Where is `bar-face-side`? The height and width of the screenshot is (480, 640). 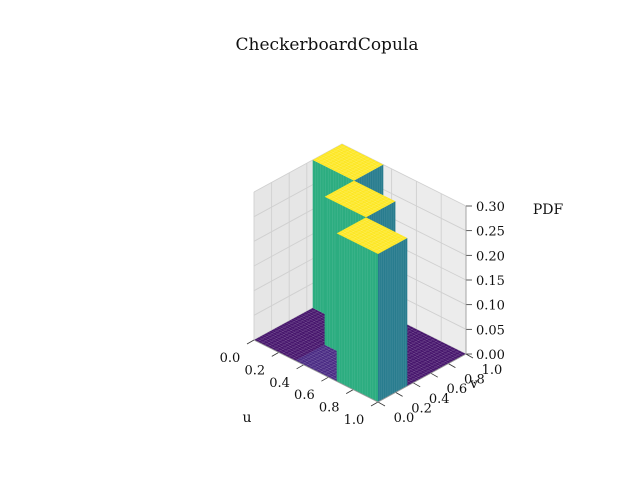
bar-face-side is located at coordinates (393, 320).